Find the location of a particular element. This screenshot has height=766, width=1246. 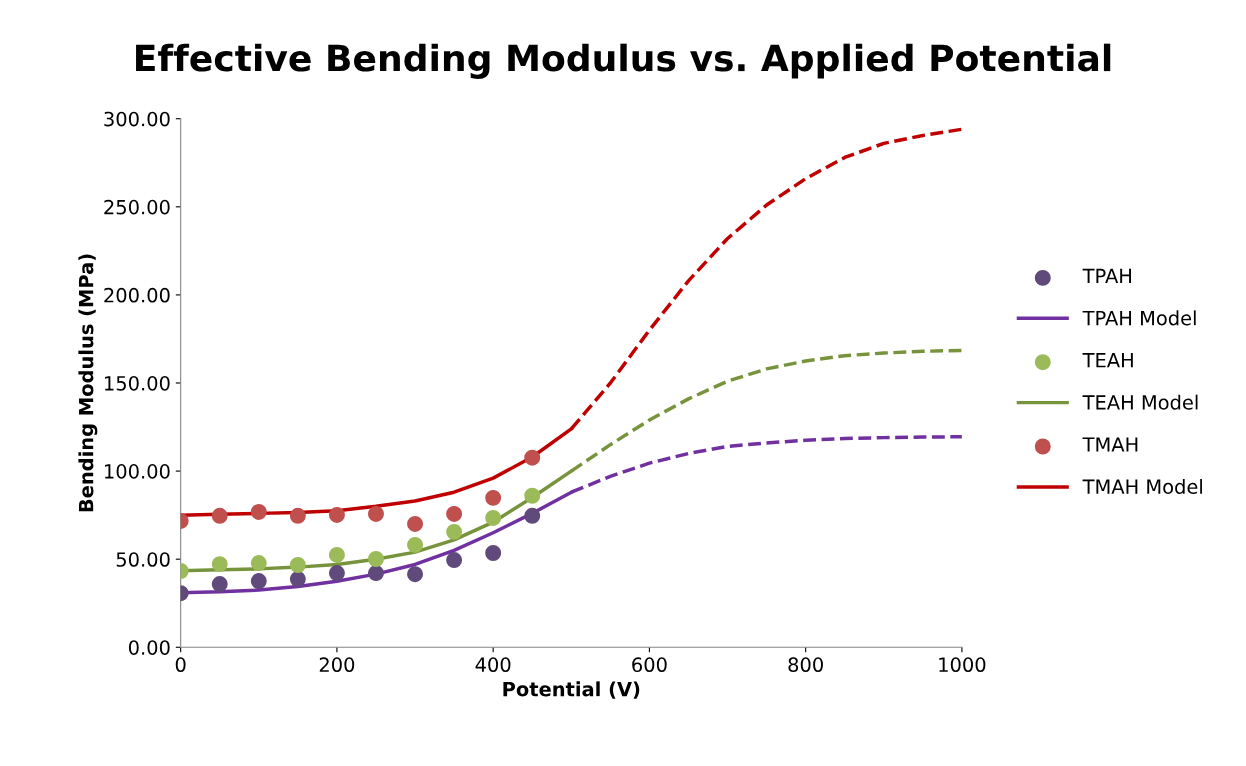

x-tick-label: 800 is located at coordinates (805, 665).